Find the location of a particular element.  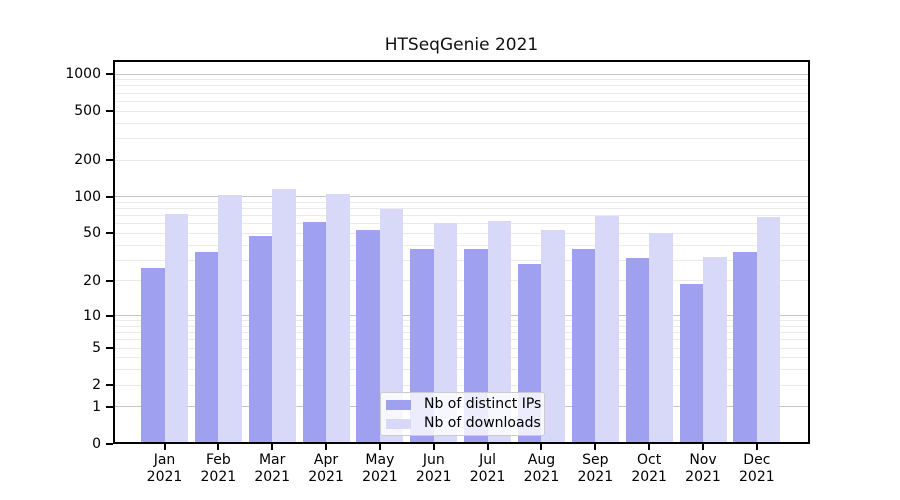

bar-downloads-jul is located at coordinates (499, 332).